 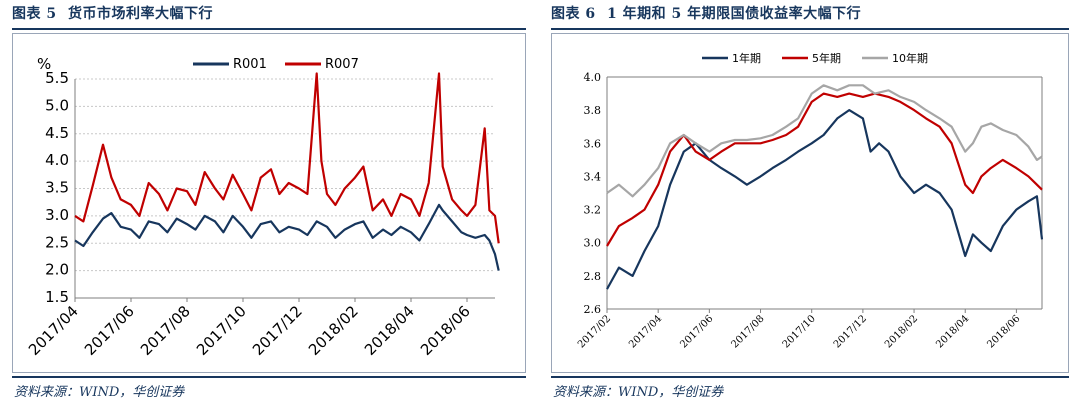 I want to click on chart1-x-tick-label: 2018/04, so click(x=952, y=331).